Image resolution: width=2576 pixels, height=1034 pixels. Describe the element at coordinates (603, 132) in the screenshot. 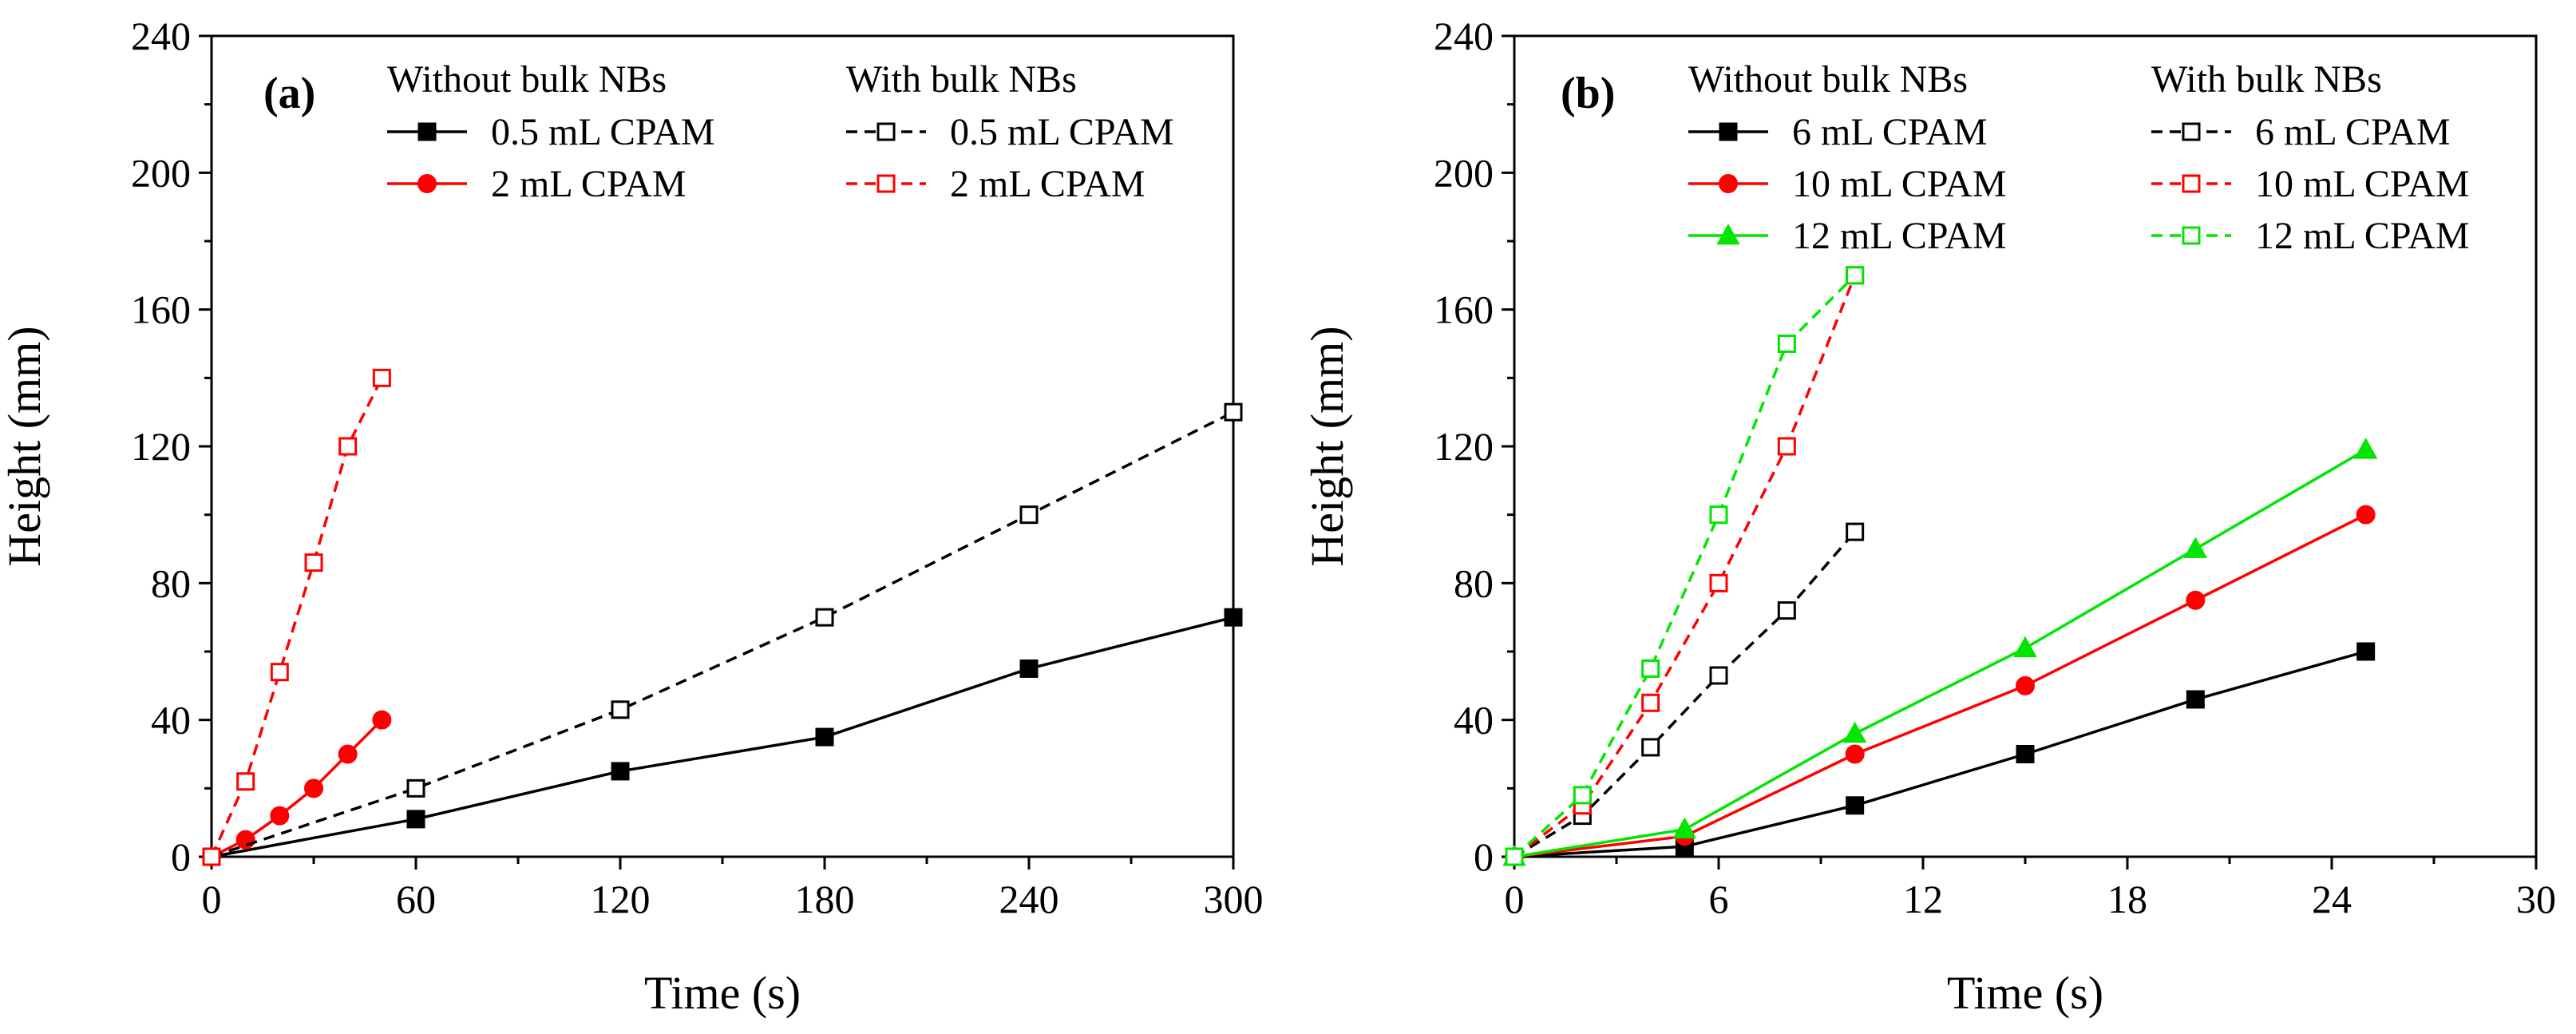

I see `legend-label-a-0: 0.5 mL CPAM` at that location.